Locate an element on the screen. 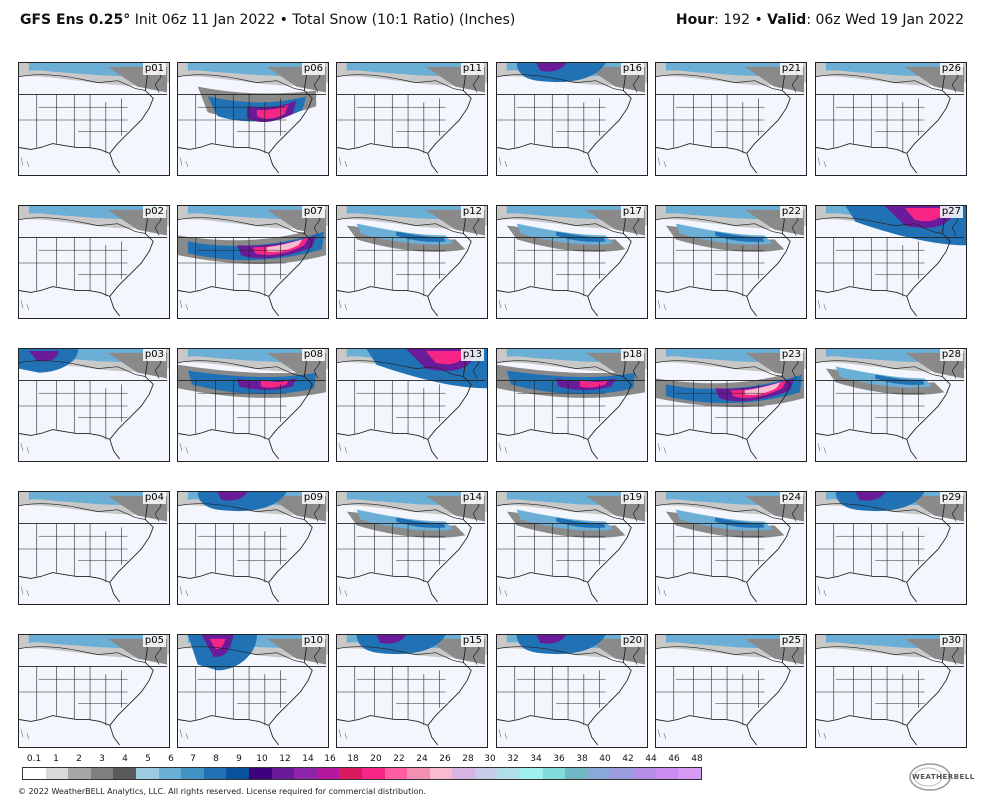 This screenshot has height=808, width=984. ensemble-panel-p03: p03 is located at coordinates (94, 405).